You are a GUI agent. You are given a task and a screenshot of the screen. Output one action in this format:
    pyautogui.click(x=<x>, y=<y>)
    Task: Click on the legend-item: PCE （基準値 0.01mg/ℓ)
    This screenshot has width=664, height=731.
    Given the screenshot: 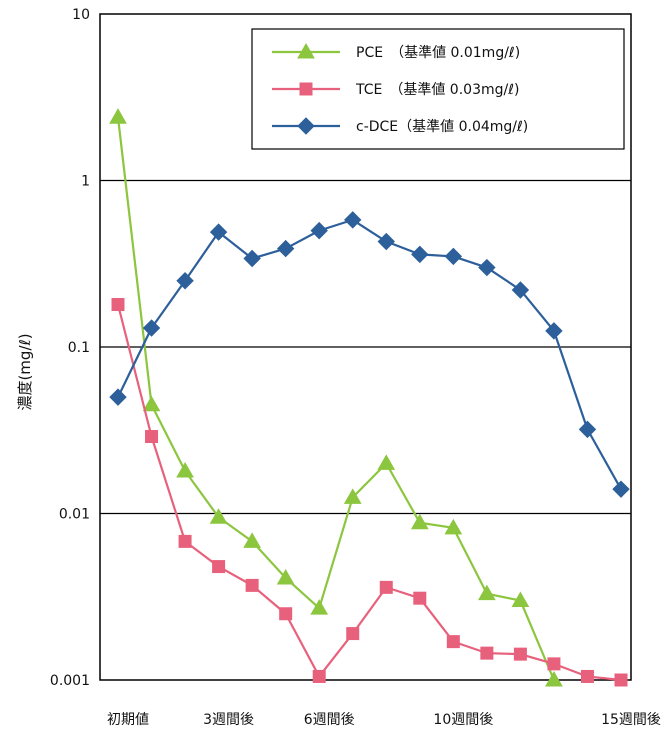 What is the action you would take?
    pyautogui.click(x=396, y=51)
    